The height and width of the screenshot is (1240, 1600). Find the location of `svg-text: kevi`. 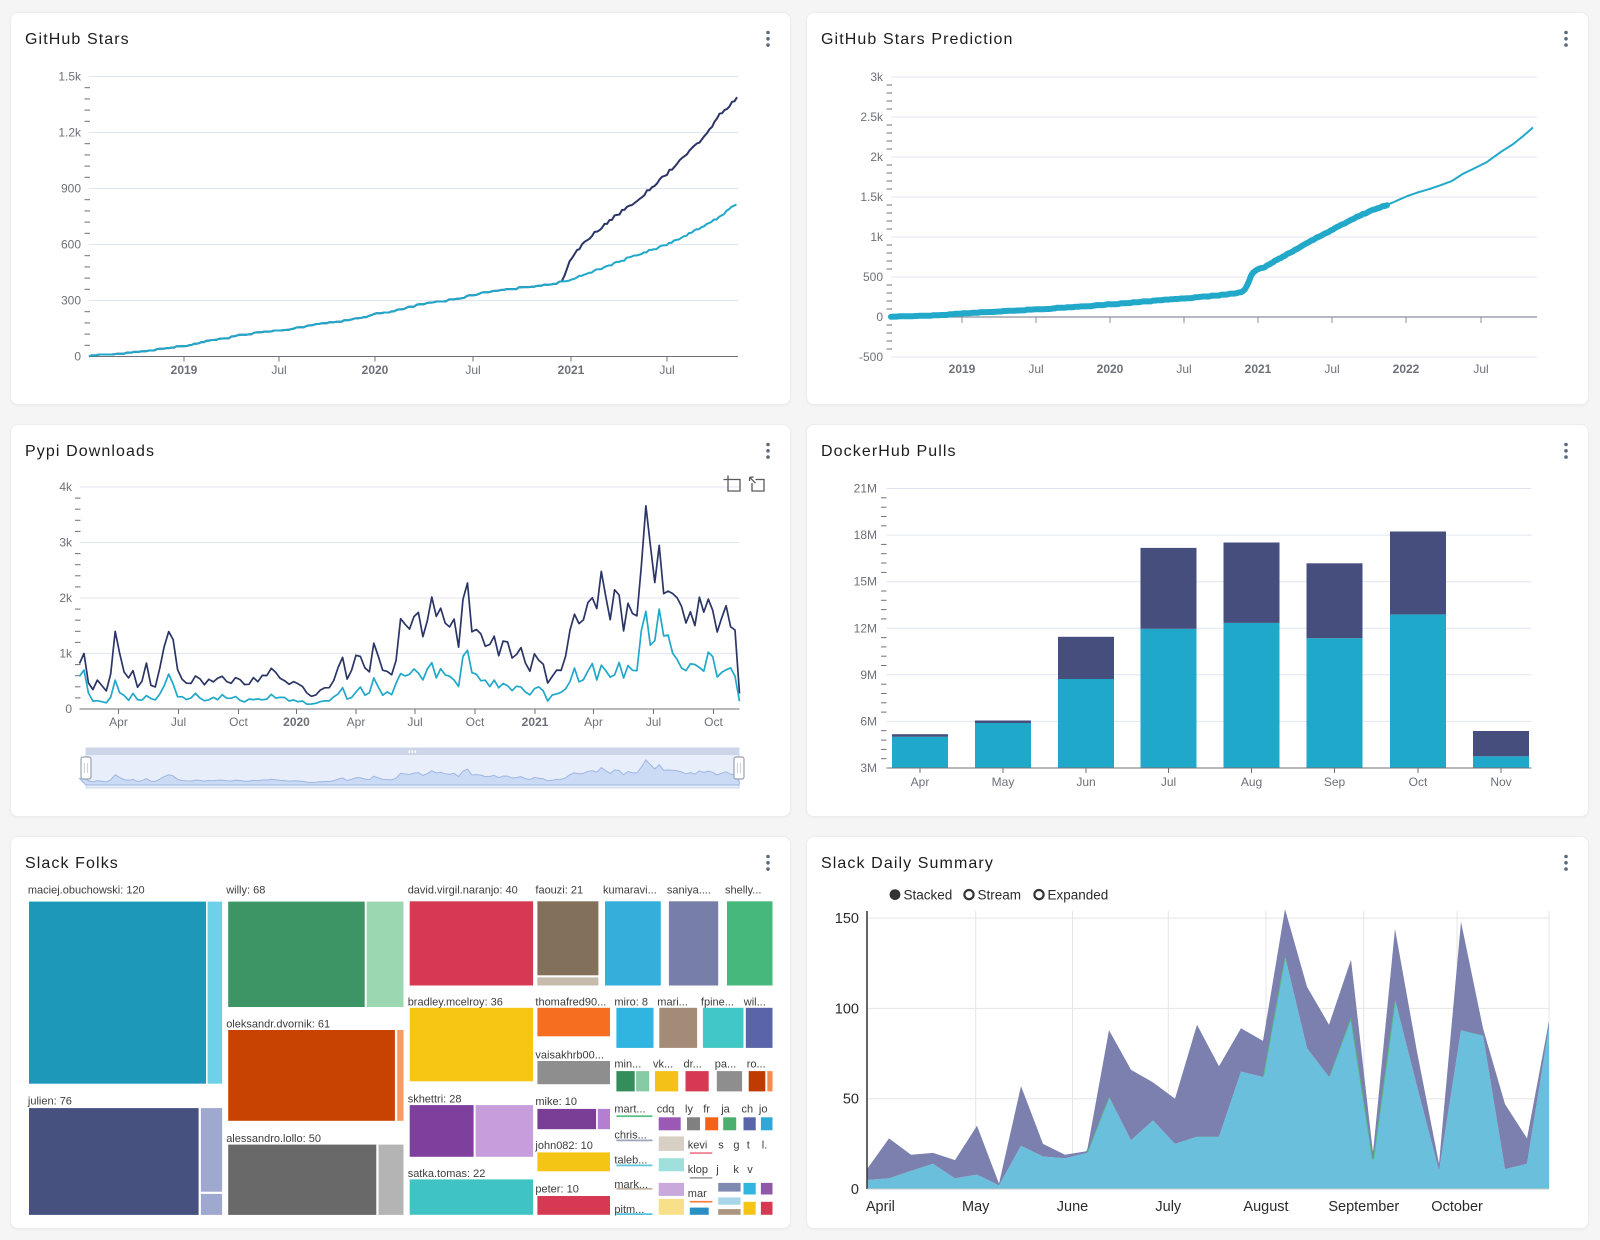

svg-text: kevi is located at coordinates (698, 1146).